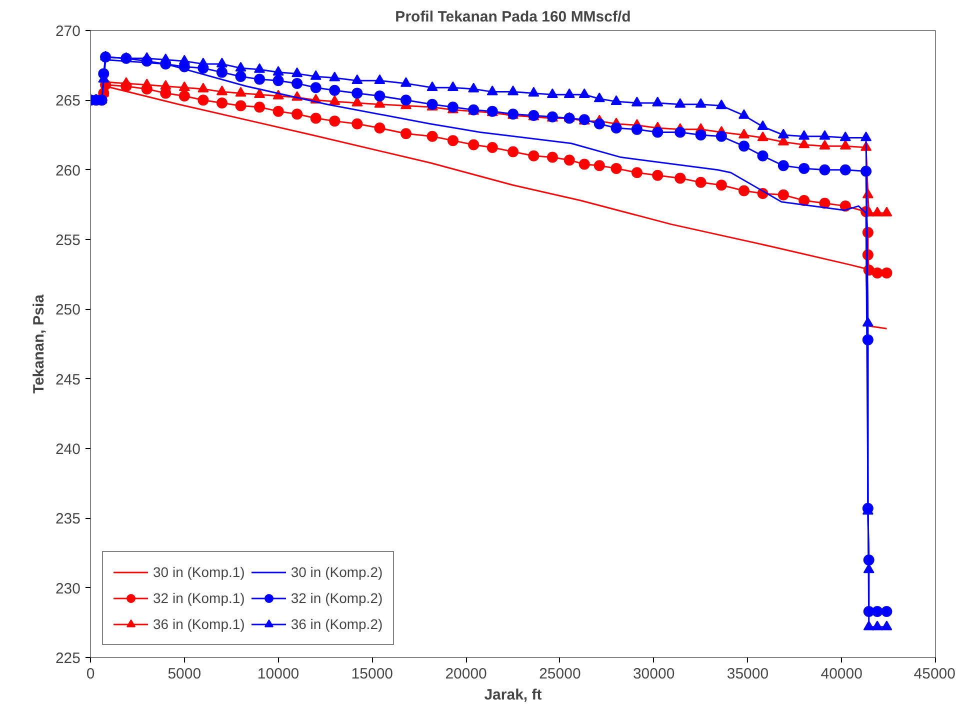 Image resolution: width=960 pixels, height=711 pixels. Describe the element at coordinates (278, 674) in the screenshot. I see `x-tick-label: 10000` at that location.